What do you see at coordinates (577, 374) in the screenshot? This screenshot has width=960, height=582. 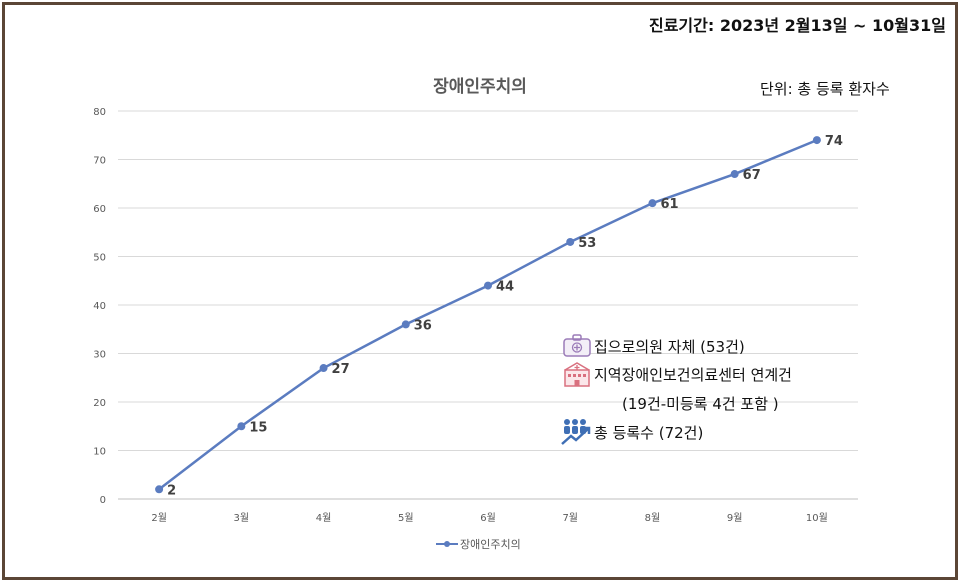 I see `hospital-icon` at bounding box center [577, 374].